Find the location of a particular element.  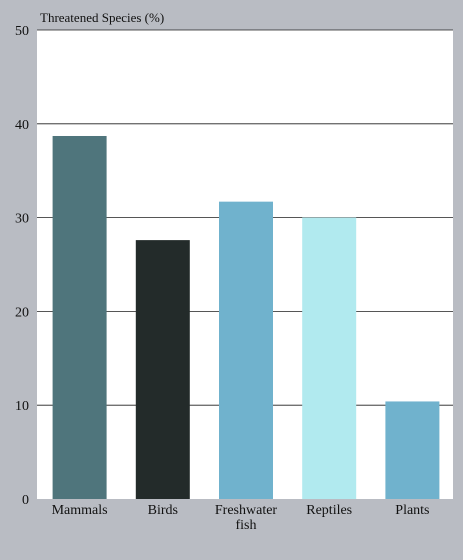

y-axis-label: Threatened Species (%) is located at coordinates (102, 17).